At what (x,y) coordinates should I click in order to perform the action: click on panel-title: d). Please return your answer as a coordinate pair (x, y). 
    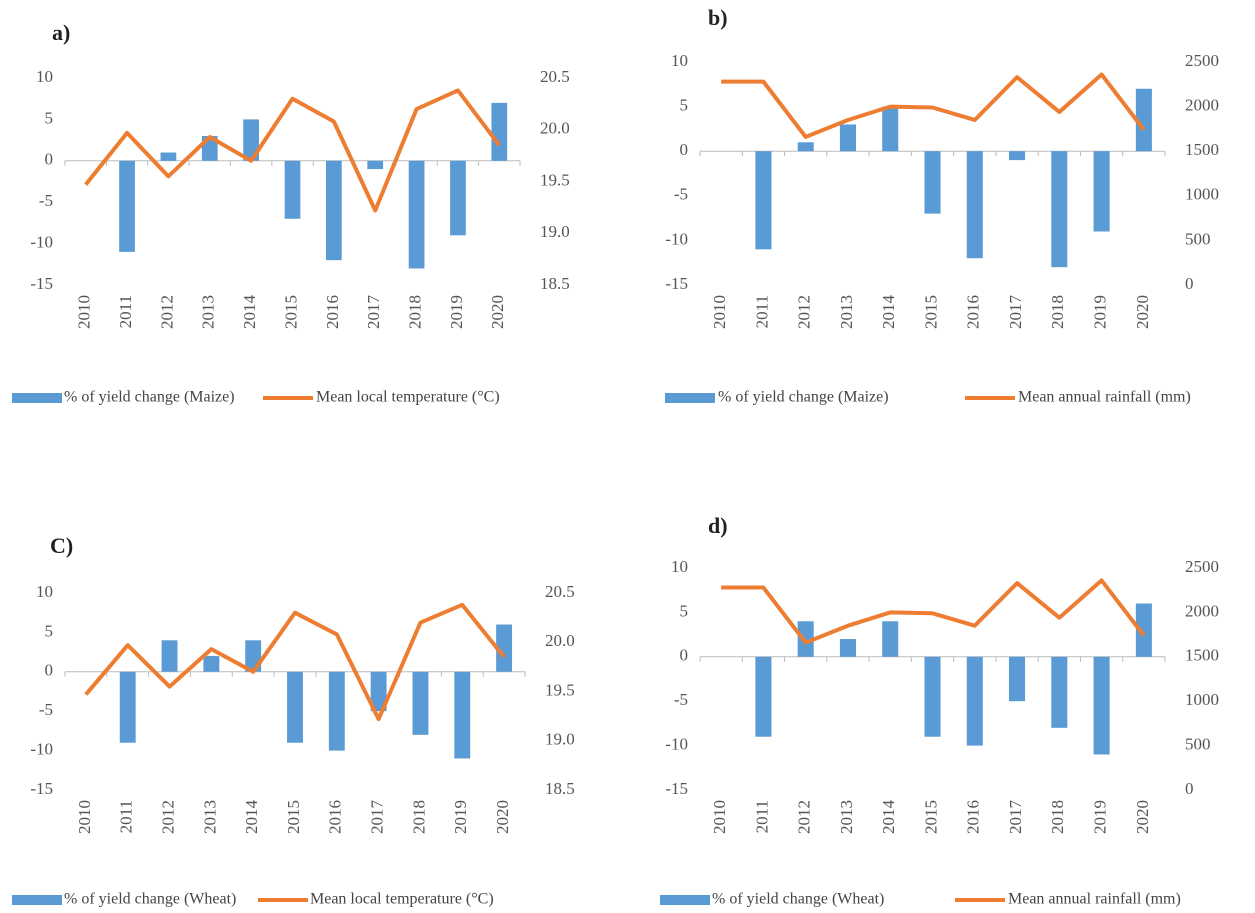
    Looking at the image, I should click on (718, 525).